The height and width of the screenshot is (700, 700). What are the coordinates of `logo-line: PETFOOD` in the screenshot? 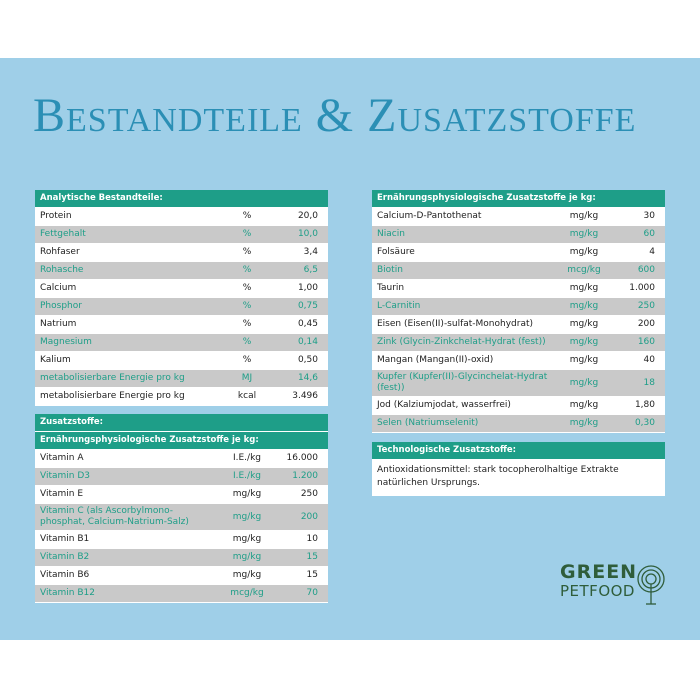 It's located at (597, 591).